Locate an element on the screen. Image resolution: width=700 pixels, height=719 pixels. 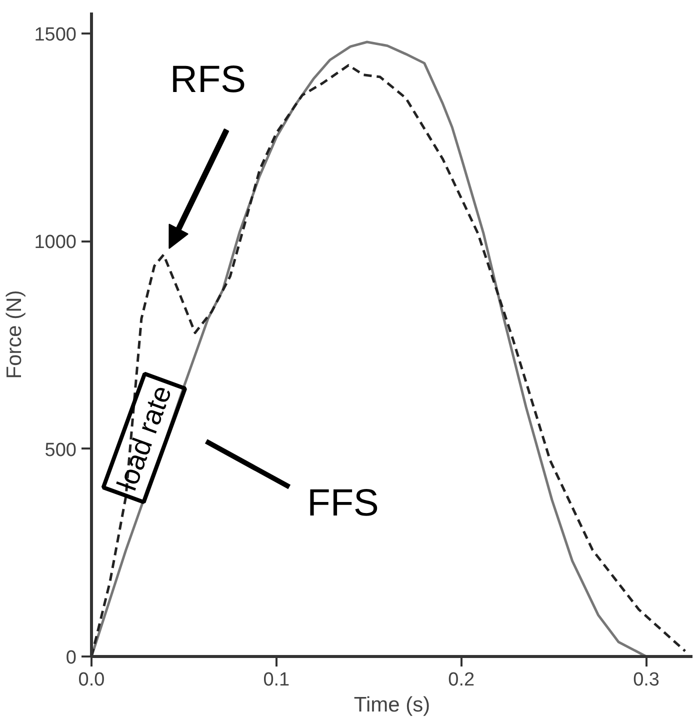
annotation: load rate is located at coordinates (144, 437).